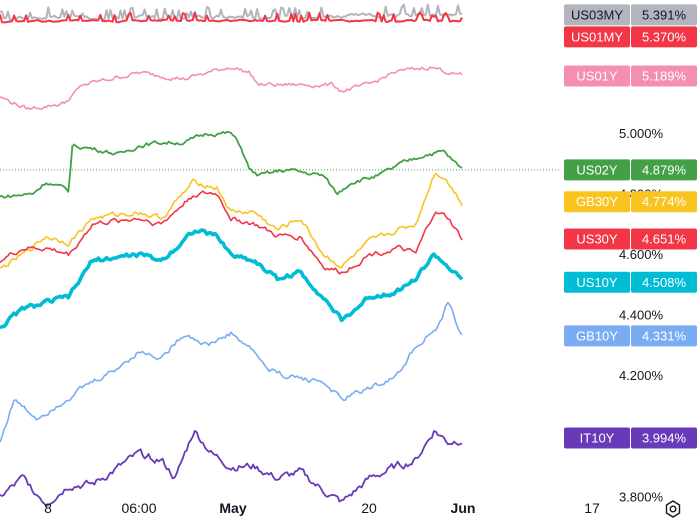 Image resolution: width=700 pixels, height=524 pixels. What do you see at coordinates (630, 170) in the screenshot?
I see `badge-us02y: US02Y 4.879%` at bounding box center [630, 170].